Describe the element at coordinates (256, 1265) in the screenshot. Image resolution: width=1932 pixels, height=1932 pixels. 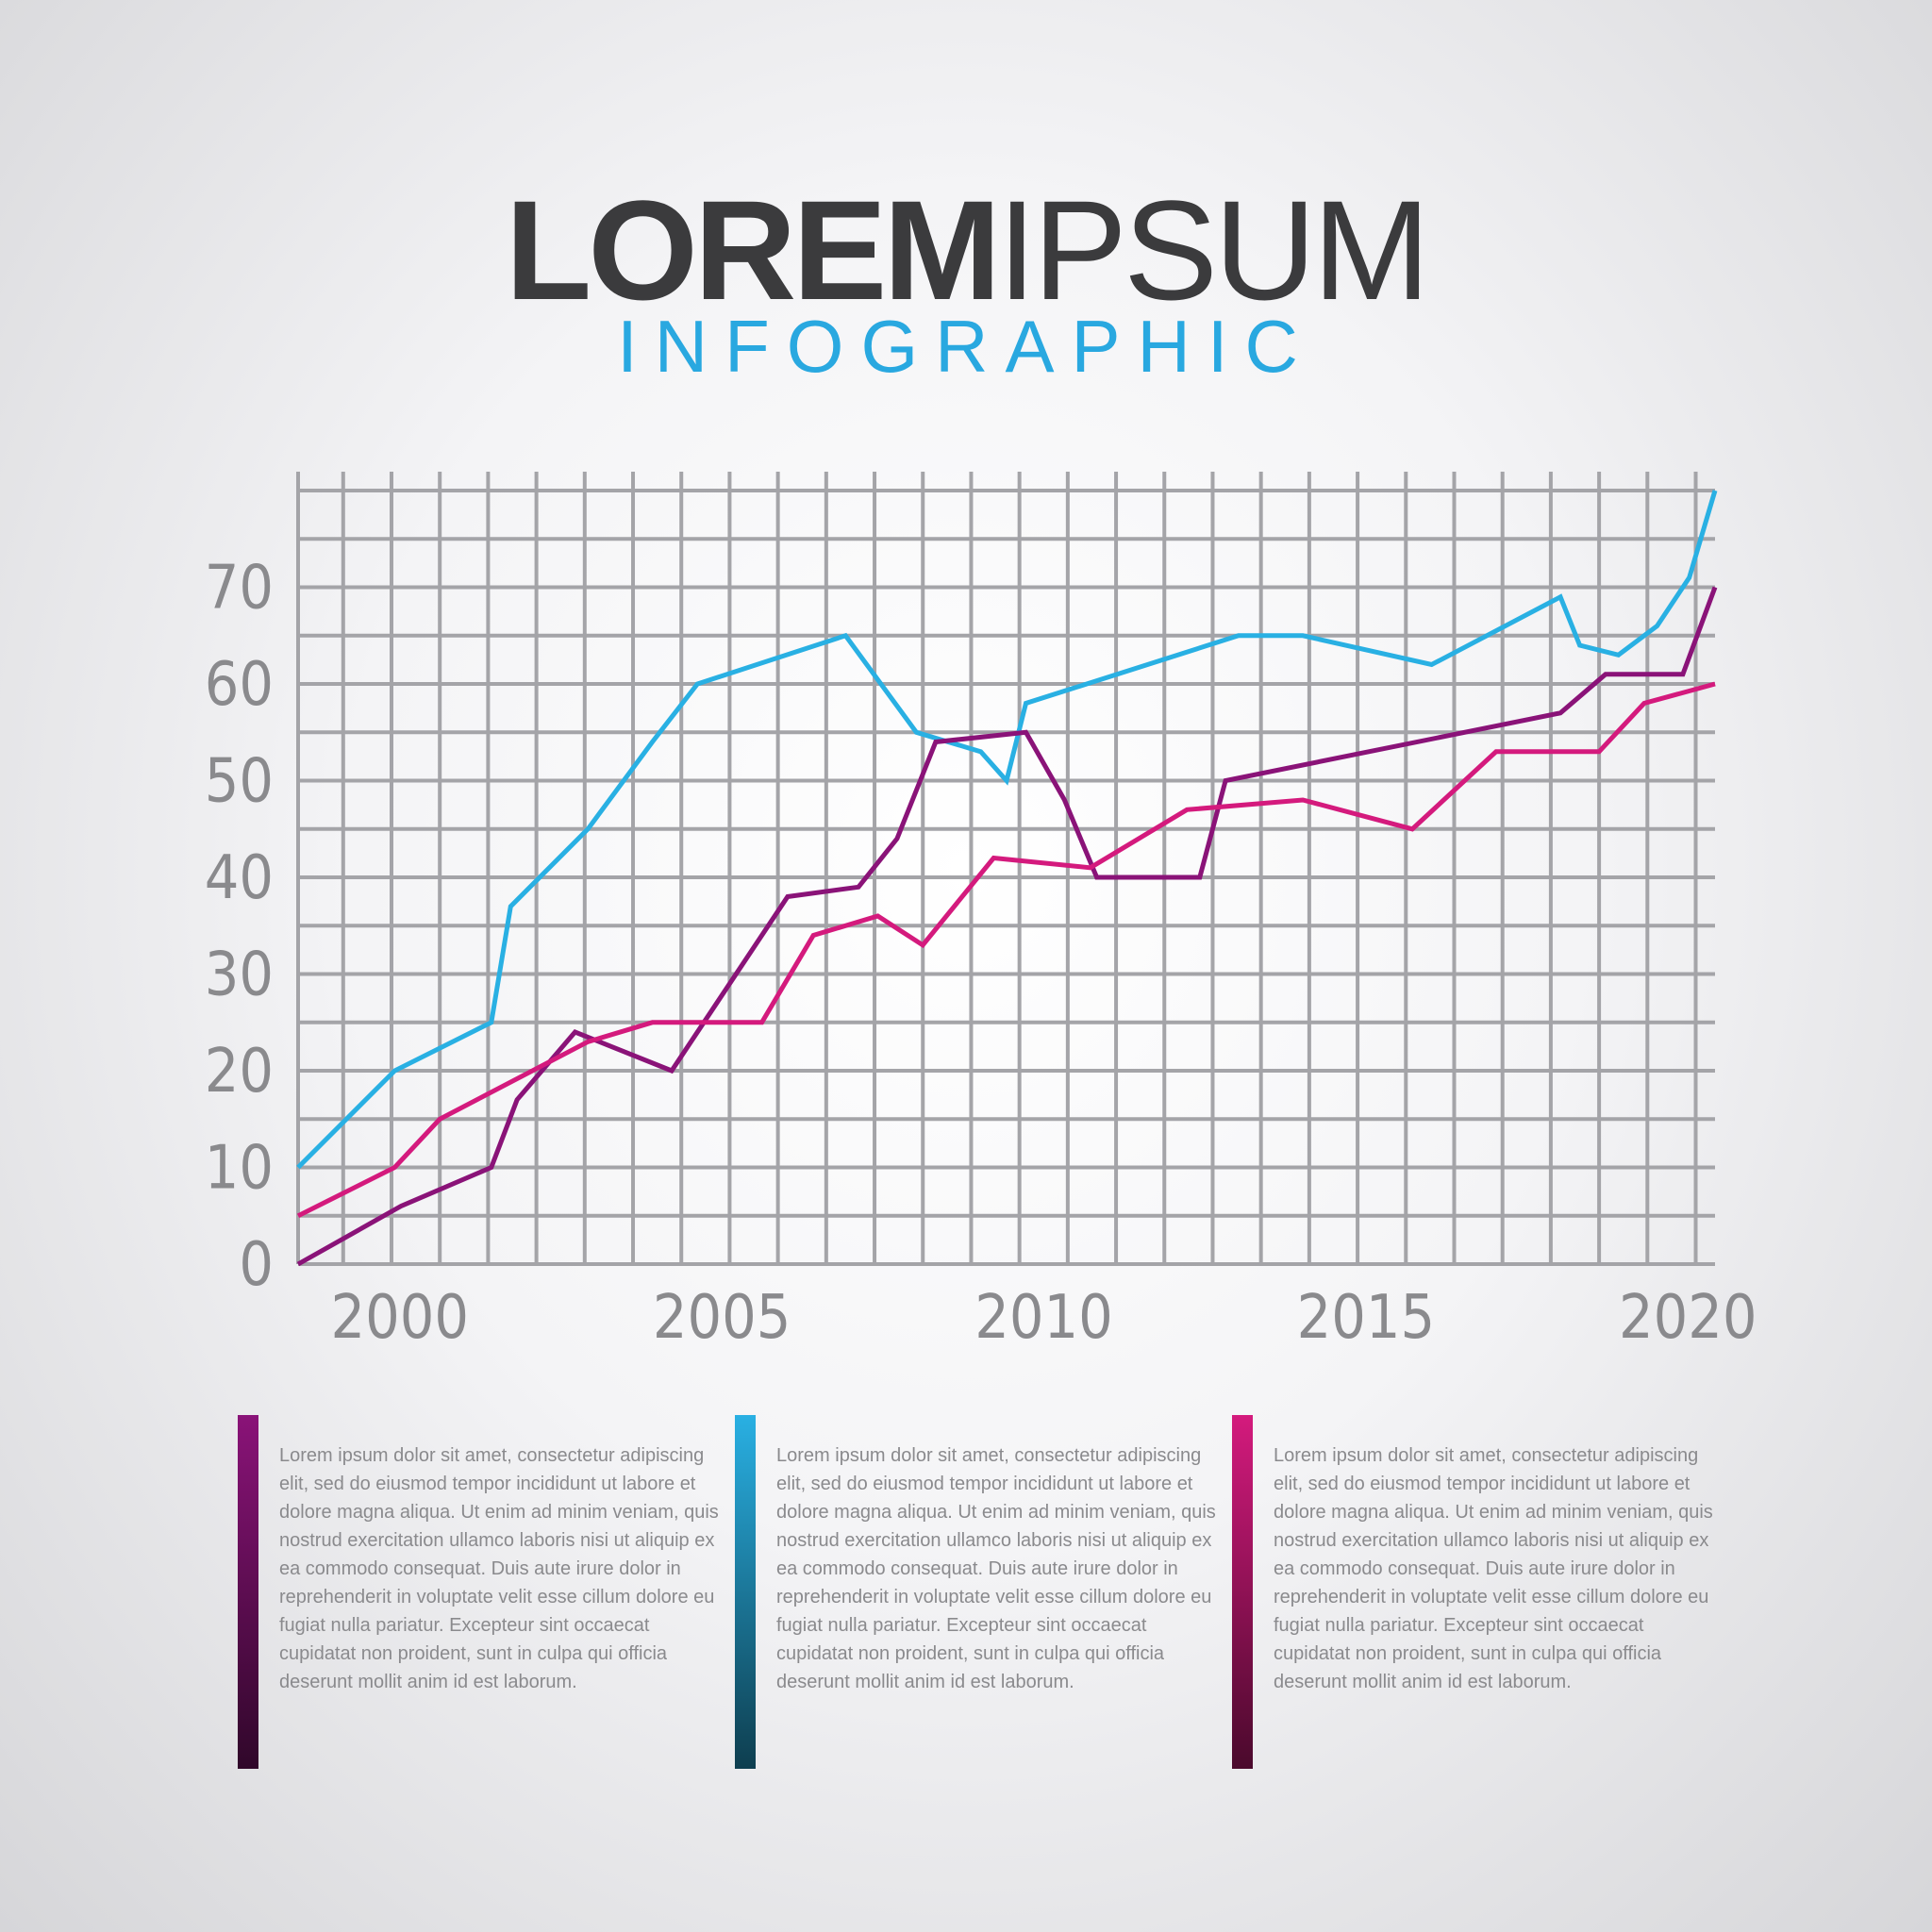
I see `y-tick-label: 0` at that location.